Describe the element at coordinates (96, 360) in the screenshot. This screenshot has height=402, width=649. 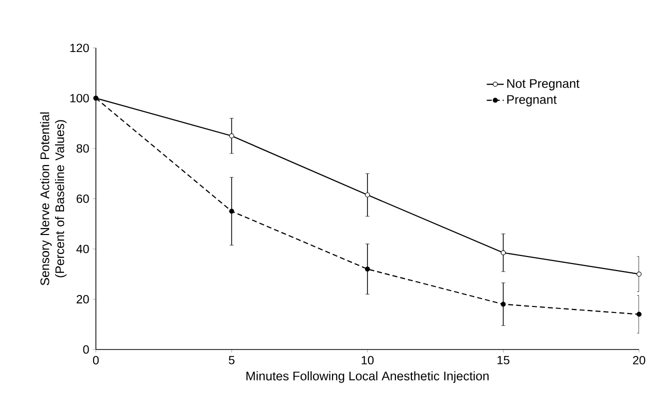
I see `x-tick-label: 0` at that location.